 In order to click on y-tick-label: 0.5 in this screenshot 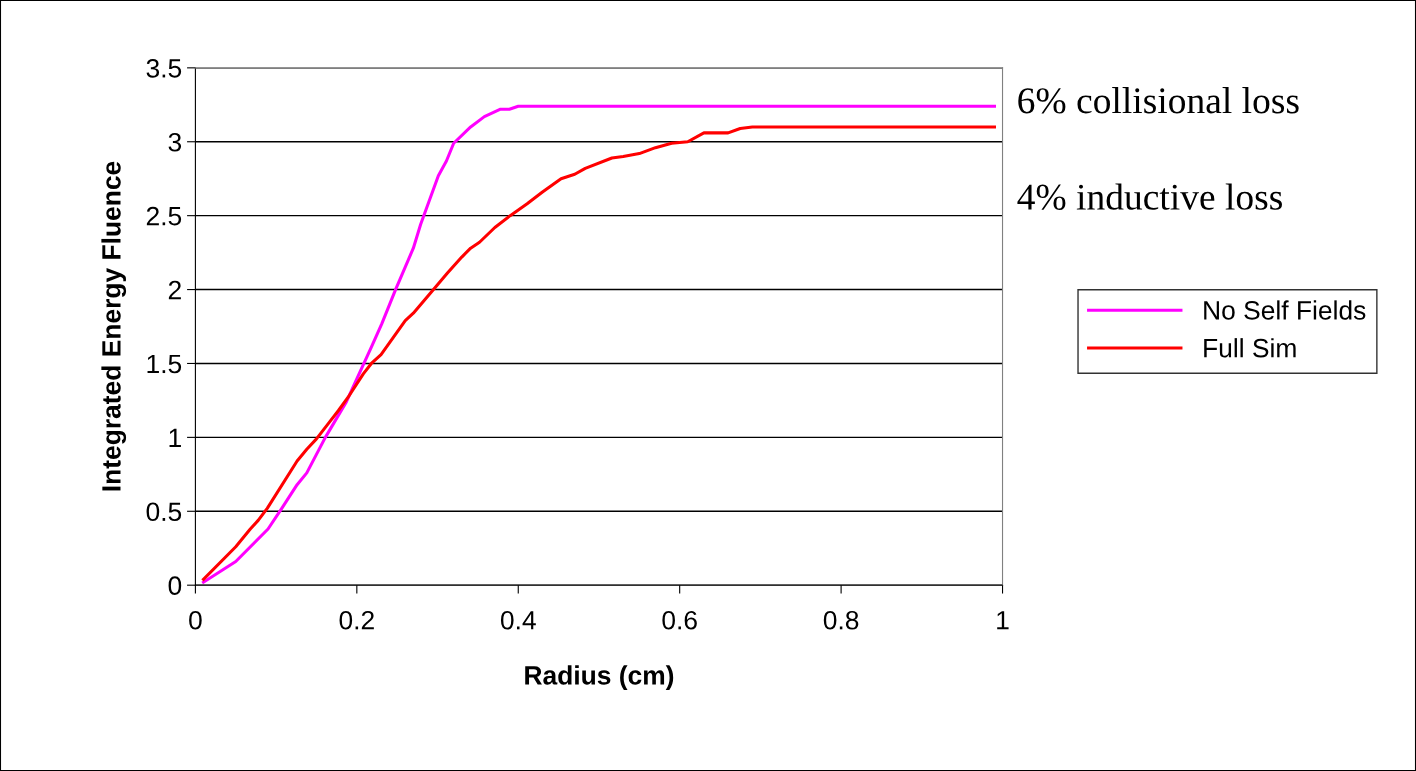, I will do `click(164, 512)`.